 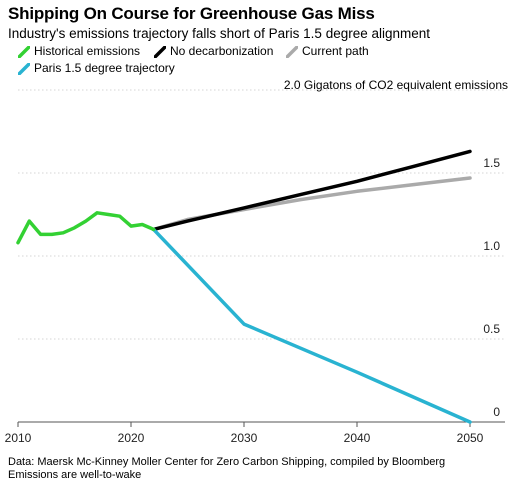 I want to click on legend-swatch-no-decarbonization, so click(x=160, y=52).